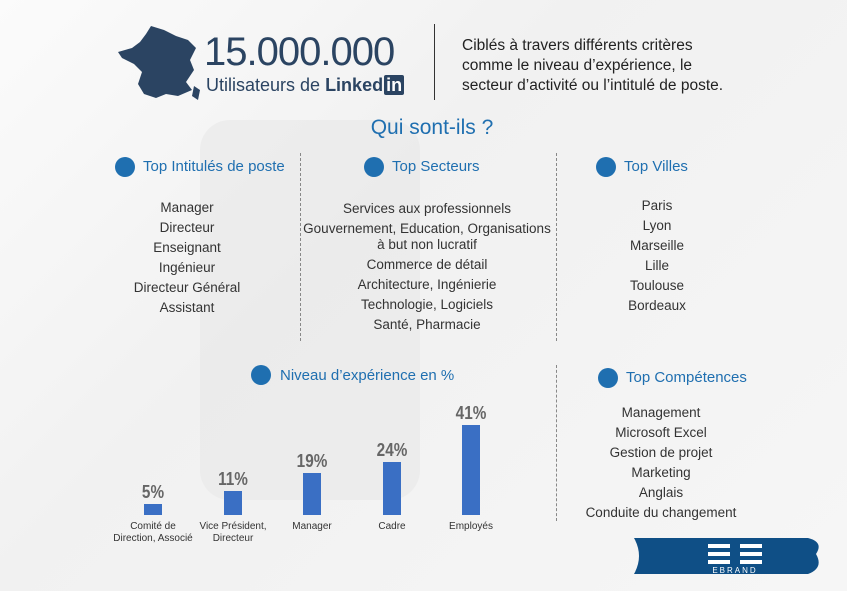 The height and width of the screenshot is (591, 847). I want to click on list-item: Enseignant, so click(187, 247).